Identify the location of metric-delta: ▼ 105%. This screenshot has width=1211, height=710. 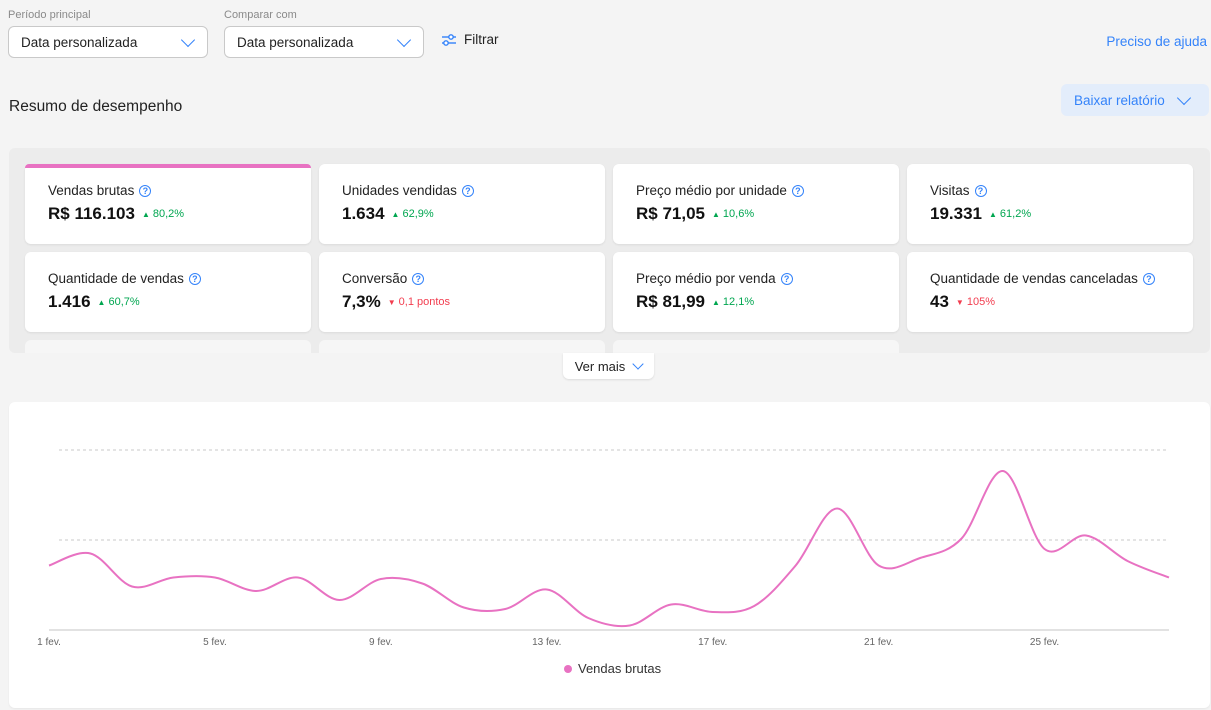
(975, 302).